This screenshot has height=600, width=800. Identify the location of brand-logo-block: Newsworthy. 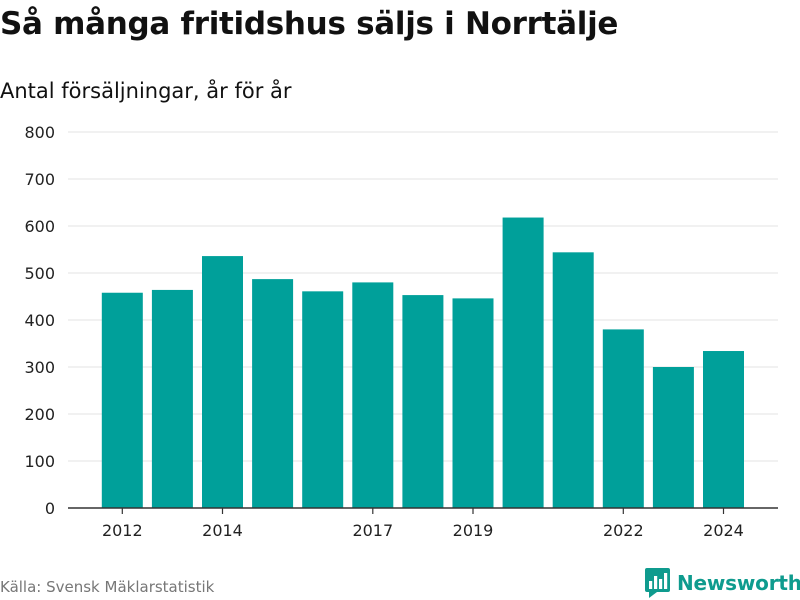
(722, 583).